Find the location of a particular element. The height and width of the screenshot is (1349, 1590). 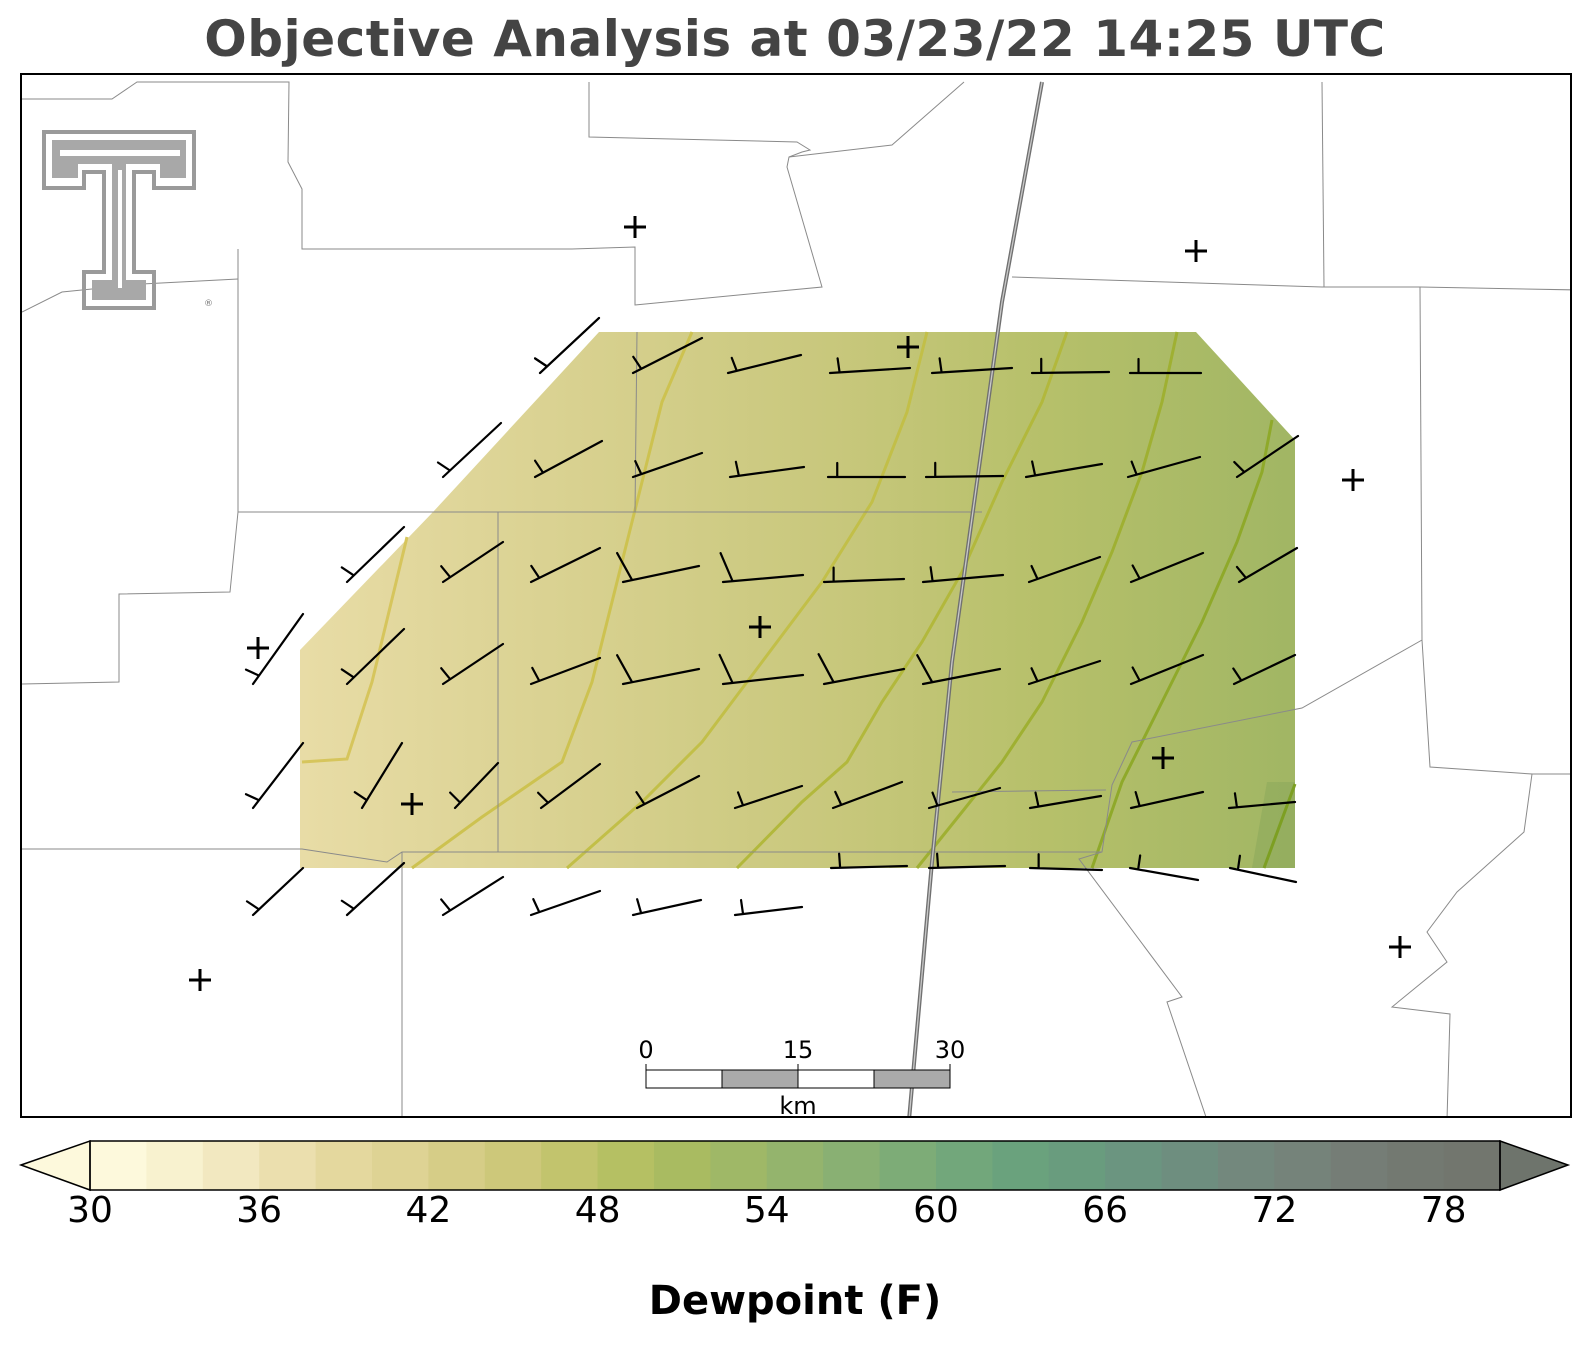

chart-title: Objective Analysis at 03/23/22 14:25 UTC is located at coordinates (795, 39).